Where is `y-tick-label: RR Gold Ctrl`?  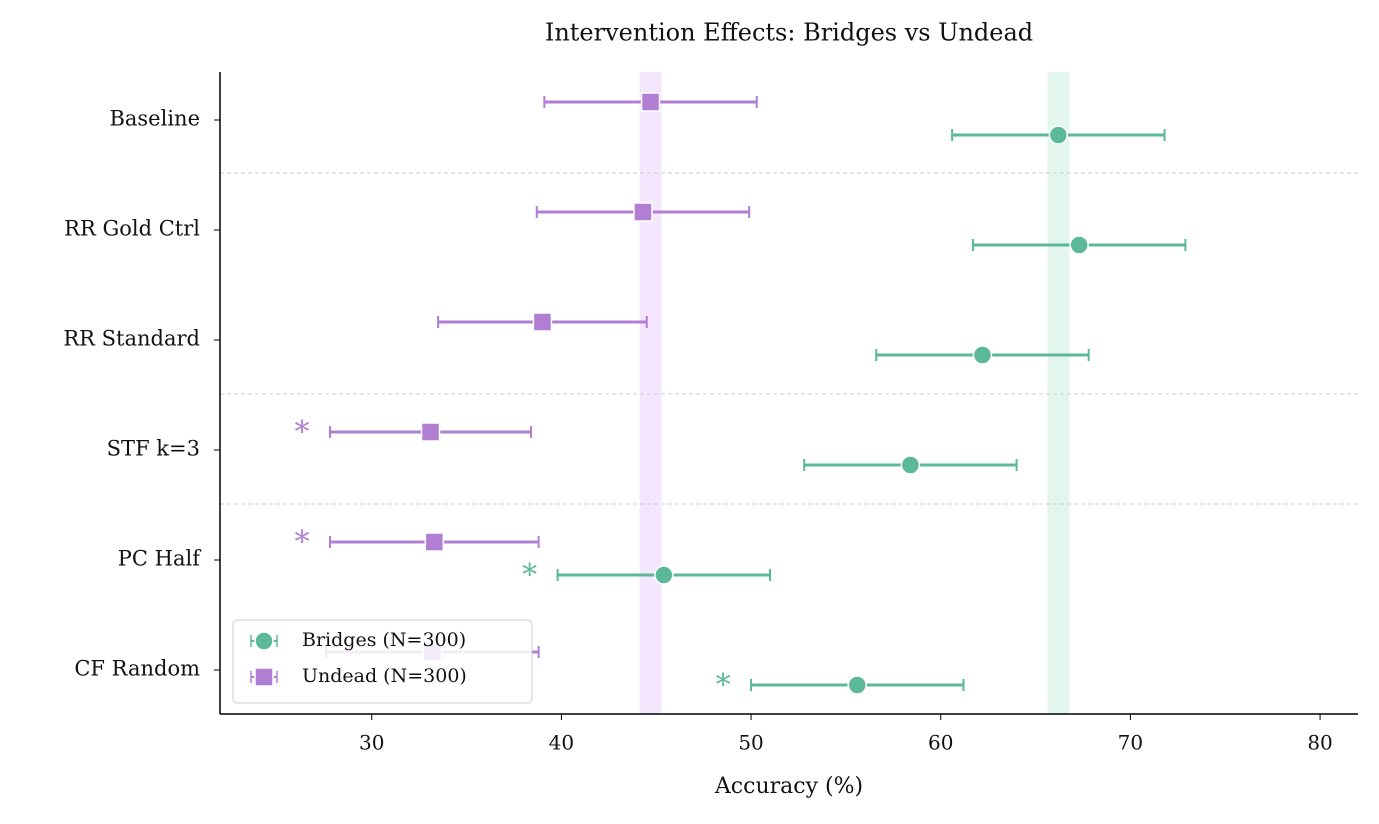 y-tick-label: RR Gold Ctrl is located at coordinates (132, 229).